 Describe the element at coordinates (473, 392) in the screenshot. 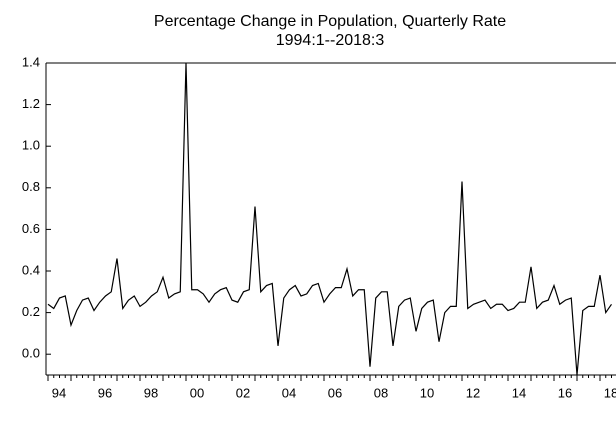

I see `x-tick-label: 12` at that location.